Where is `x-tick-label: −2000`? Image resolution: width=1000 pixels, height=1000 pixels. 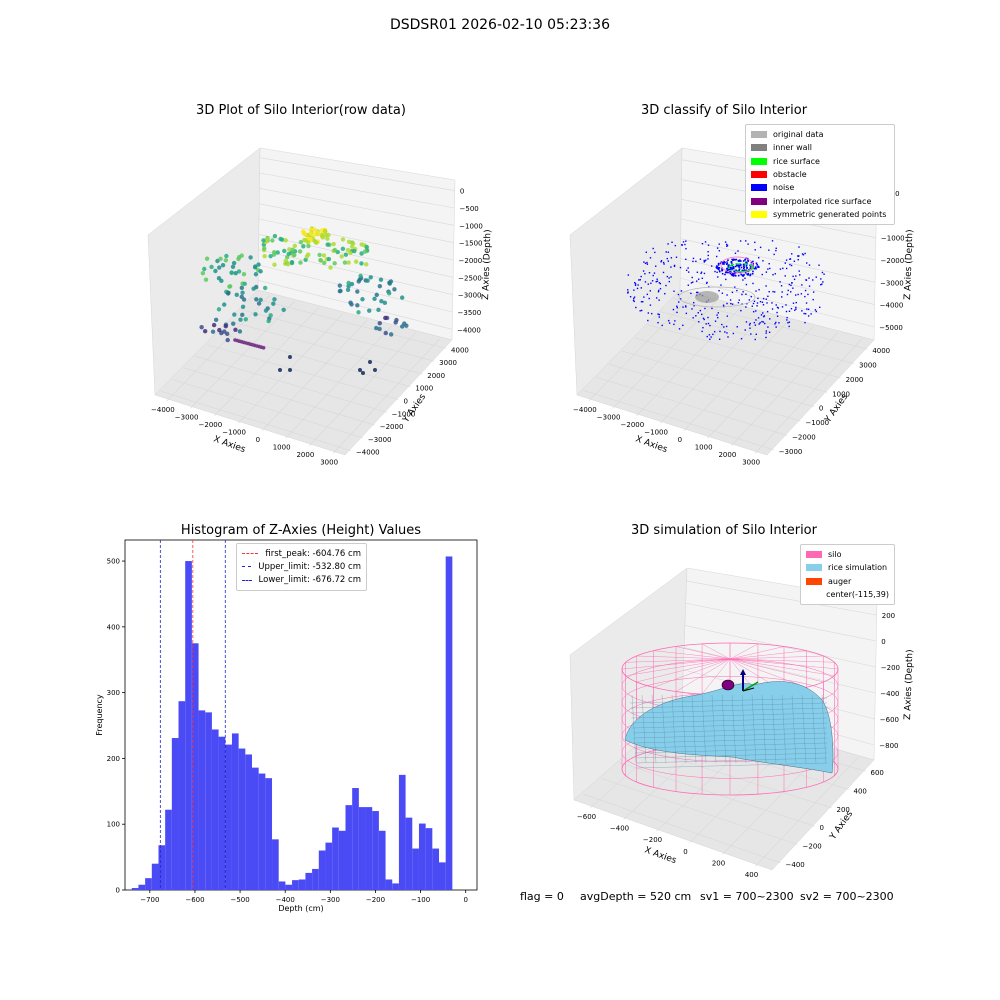 x-tick-label: −2000 is located at coordinates (211, 425).